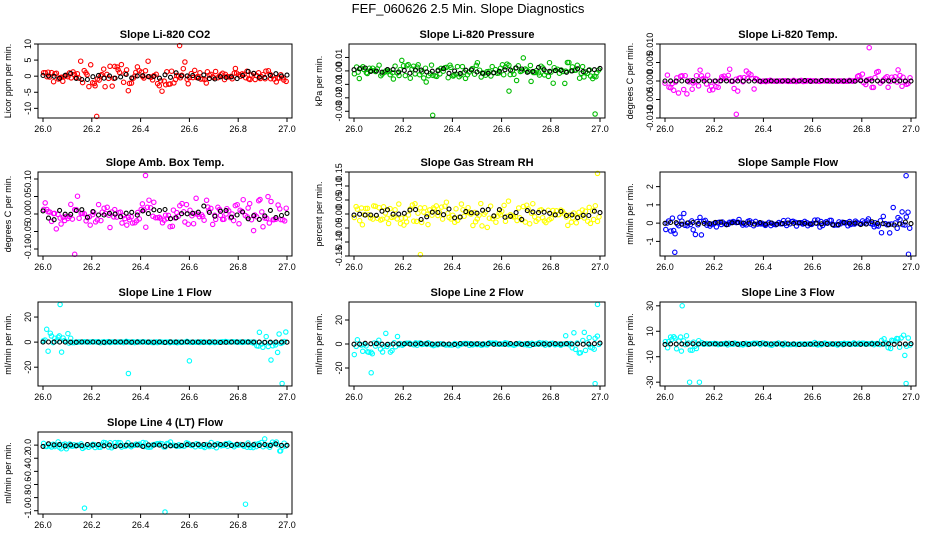  I want to click on panel-8-title: Slope Line 2 Flow, so click(477, 293).